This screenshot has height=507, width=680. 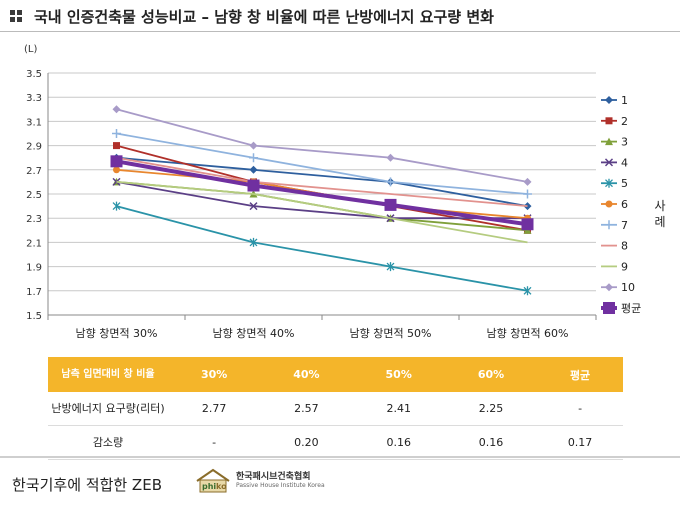 I want to click on y-tick-label: 2.3, so click(x=34, y=219).